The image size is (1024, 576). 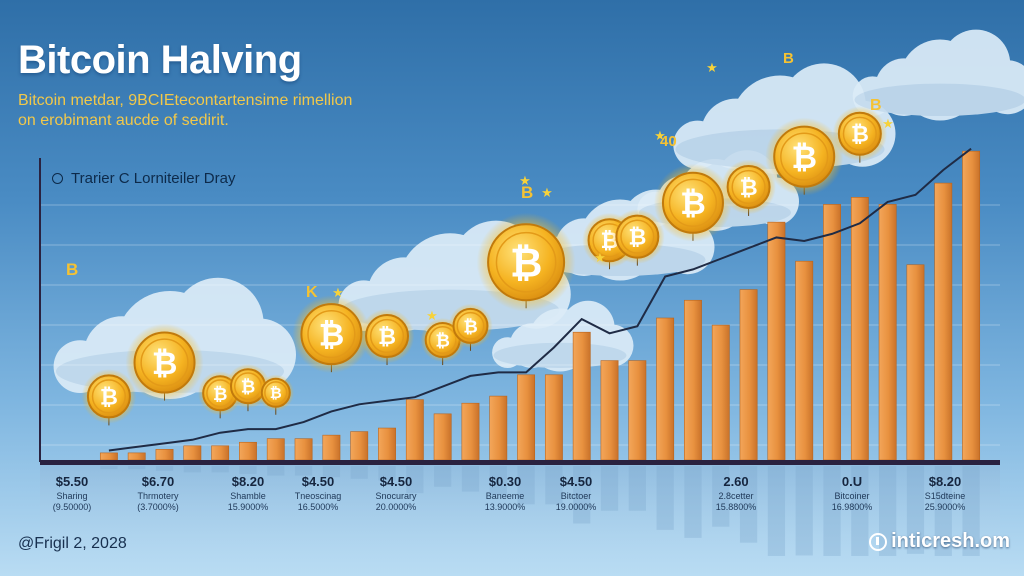 What do you see at coordinates (248, 507) in the screenshot?
I see `x-tick-note-2: 15.9000%` at bounding box center [248, 507].